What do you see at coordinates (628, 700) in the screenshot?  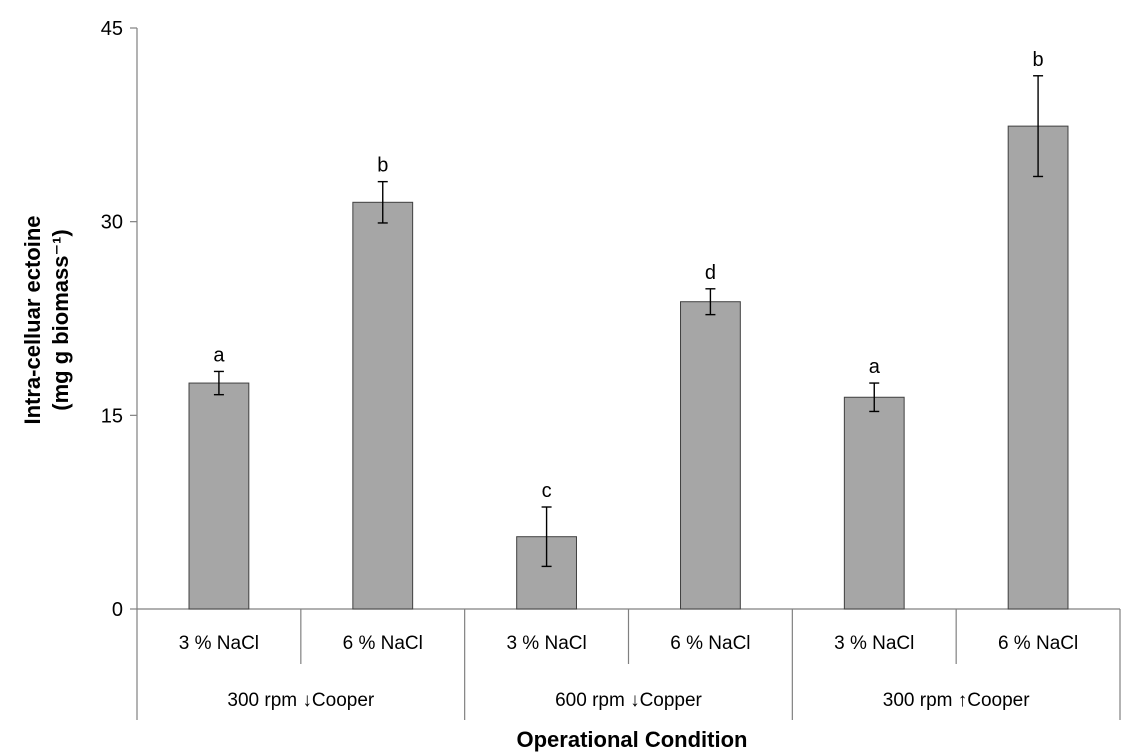 I see `group-label: 600 rpm ↓Copper` at bounding box center [628, 700].